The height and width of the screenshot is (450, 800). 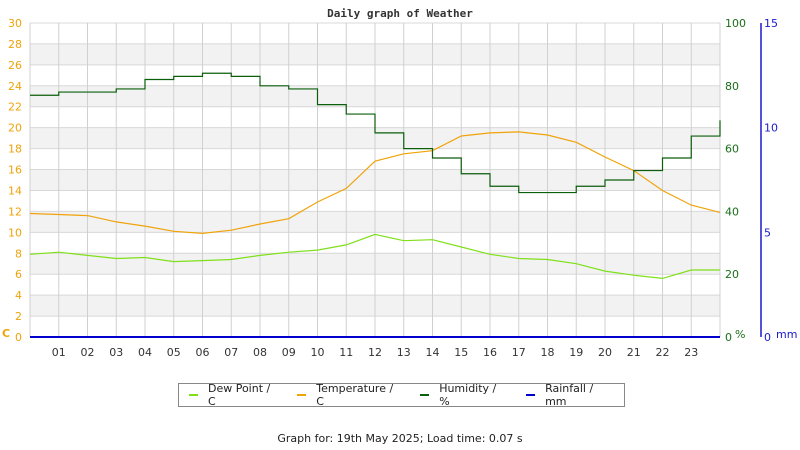 I want to click on dew-point-line, so click(x=374, y=256).